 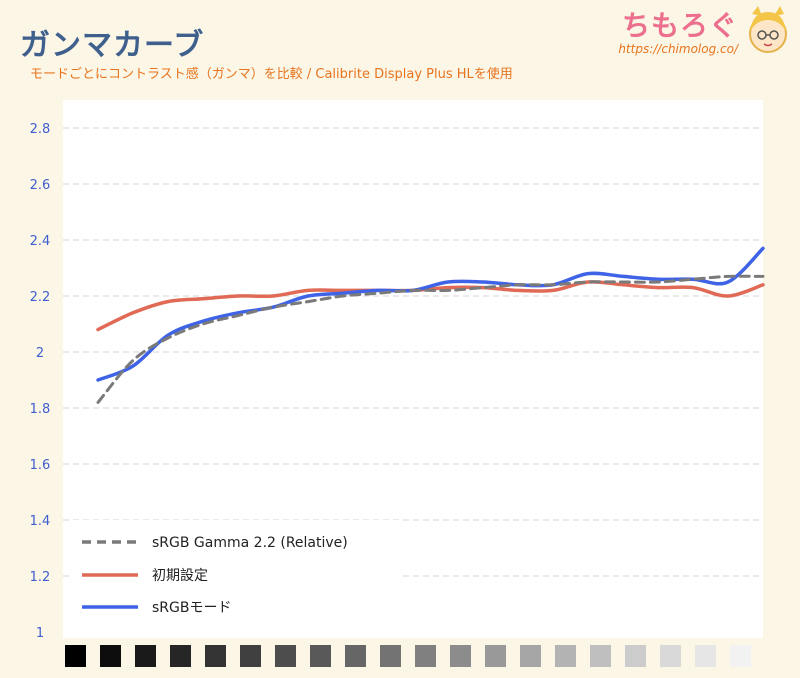 What do you see at coordinates (112, 45) in the screenshot?
I see `chart-title: ガンマカーブ` at bounding box center [112, 45].